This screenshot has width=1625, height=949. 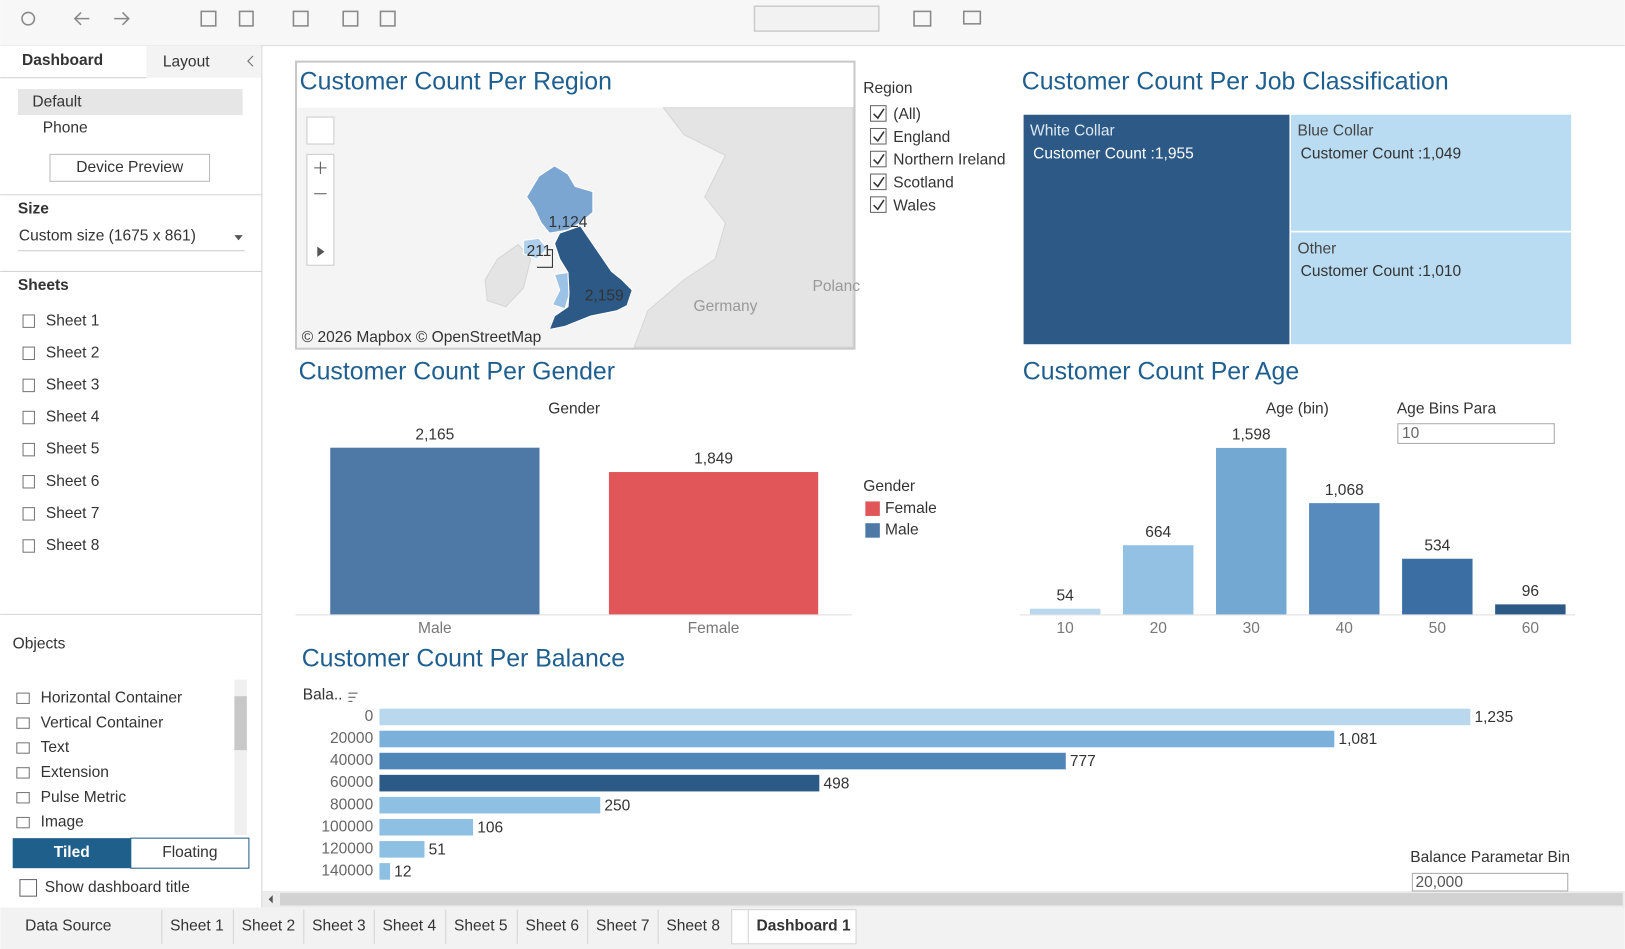 What do you see at coordinates (208, 18) in the screenshot?
I see `save-icon` at bounding box center [208, 18].